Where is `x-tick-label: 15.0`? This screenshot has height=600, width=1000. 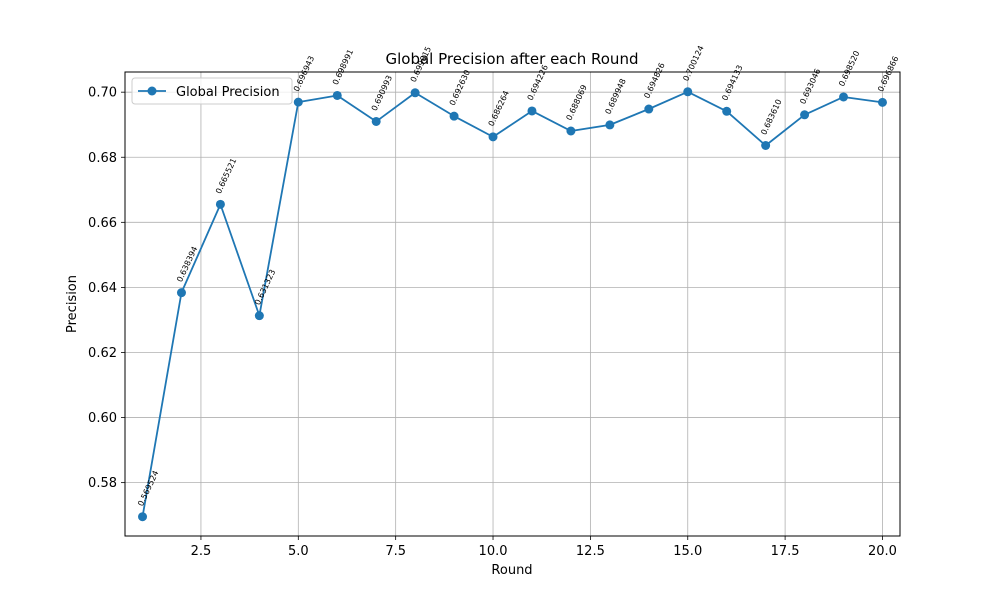
x-tick-label: 15.0 is located at coordinates (687, 551).